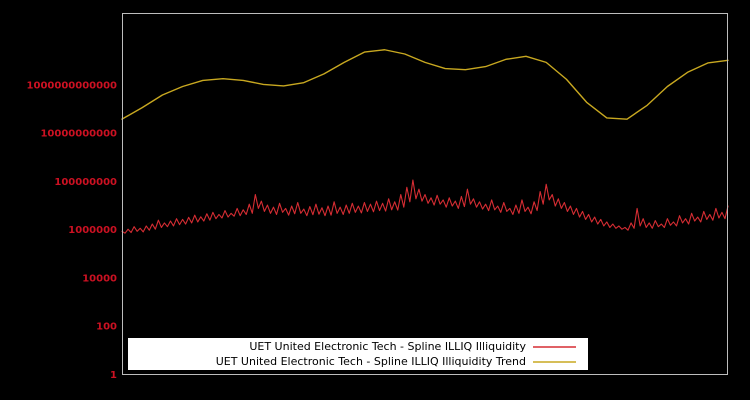 The image size is (750, 400). I want to click on y-axis-tick-label: 1000000000000, so click(72, 85).